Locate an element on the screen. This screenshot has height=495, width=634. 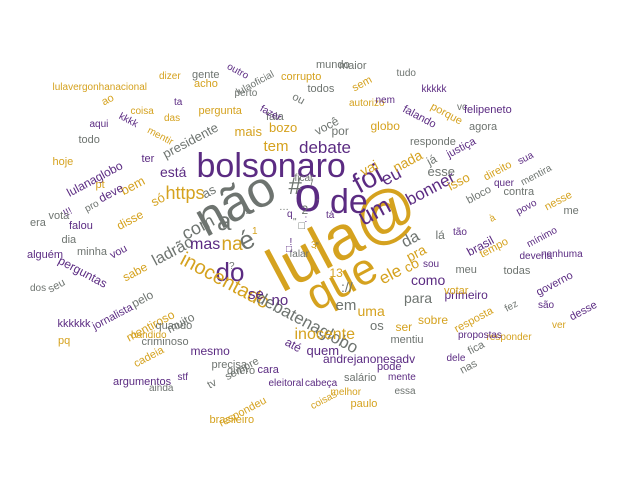
word-todo: todo is located at coordinates (89, 139).